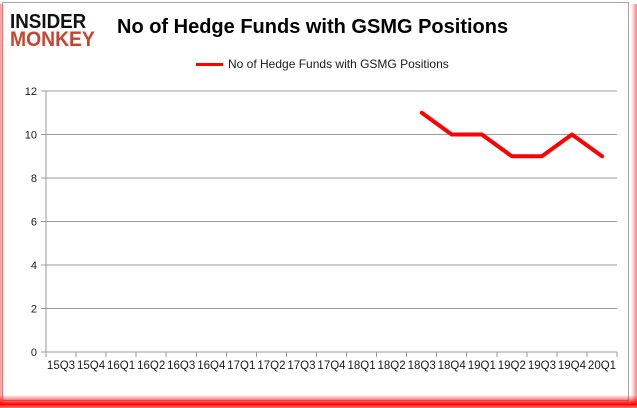  I want to click on y-tick-label: 2, so click(34, 310).